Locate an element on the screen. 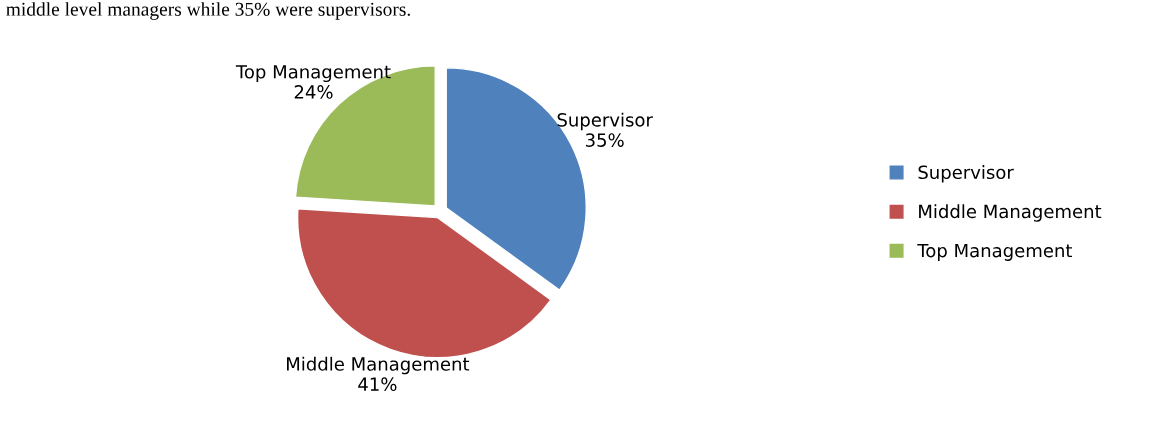 The image size is (1150, 426). data-label: 24% is located at coordinates (313, 92).